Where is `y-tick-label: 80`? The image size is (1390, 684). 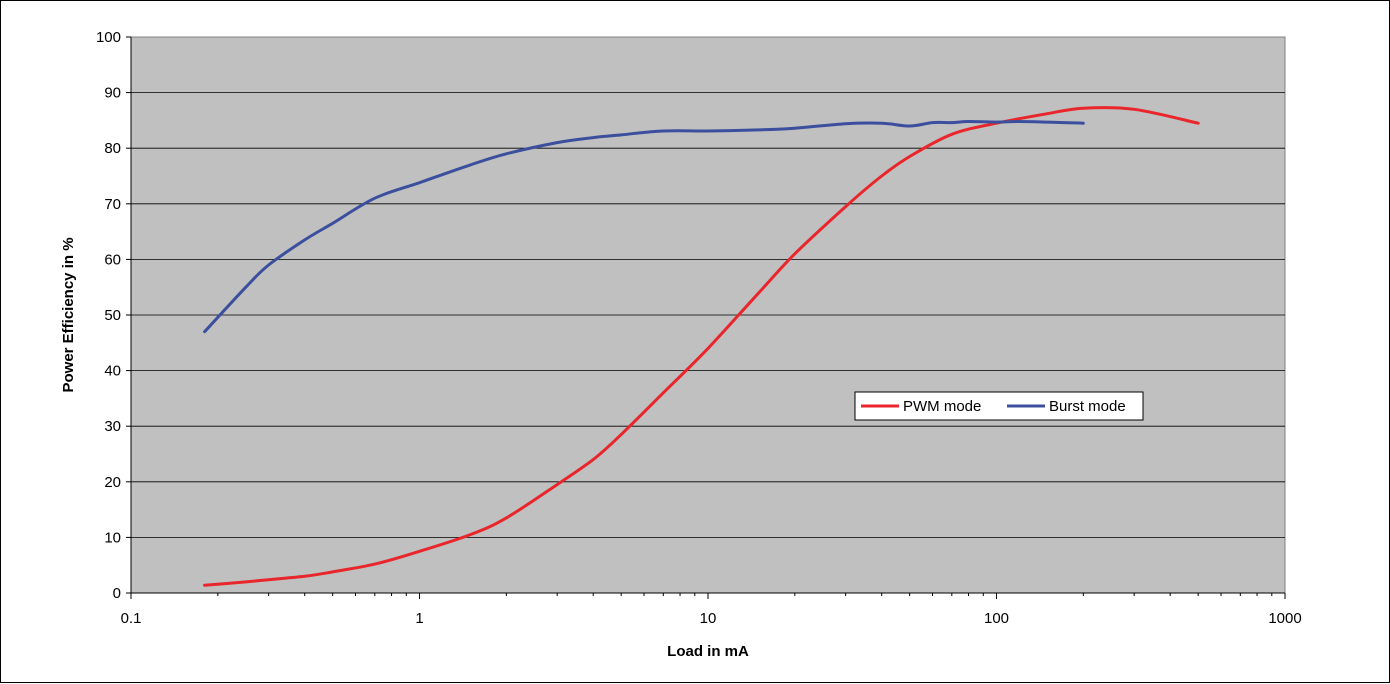 y-tick-label: 80 is located at coordinates (112, 148).